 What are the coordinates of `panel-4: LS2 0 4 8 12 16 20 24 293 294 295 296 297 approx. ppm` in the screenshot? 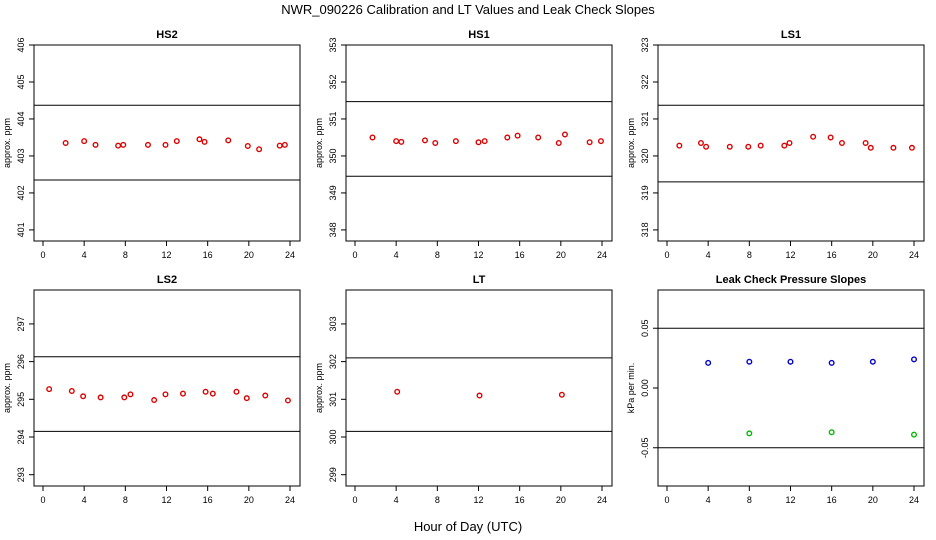 It's located at (151, 389).